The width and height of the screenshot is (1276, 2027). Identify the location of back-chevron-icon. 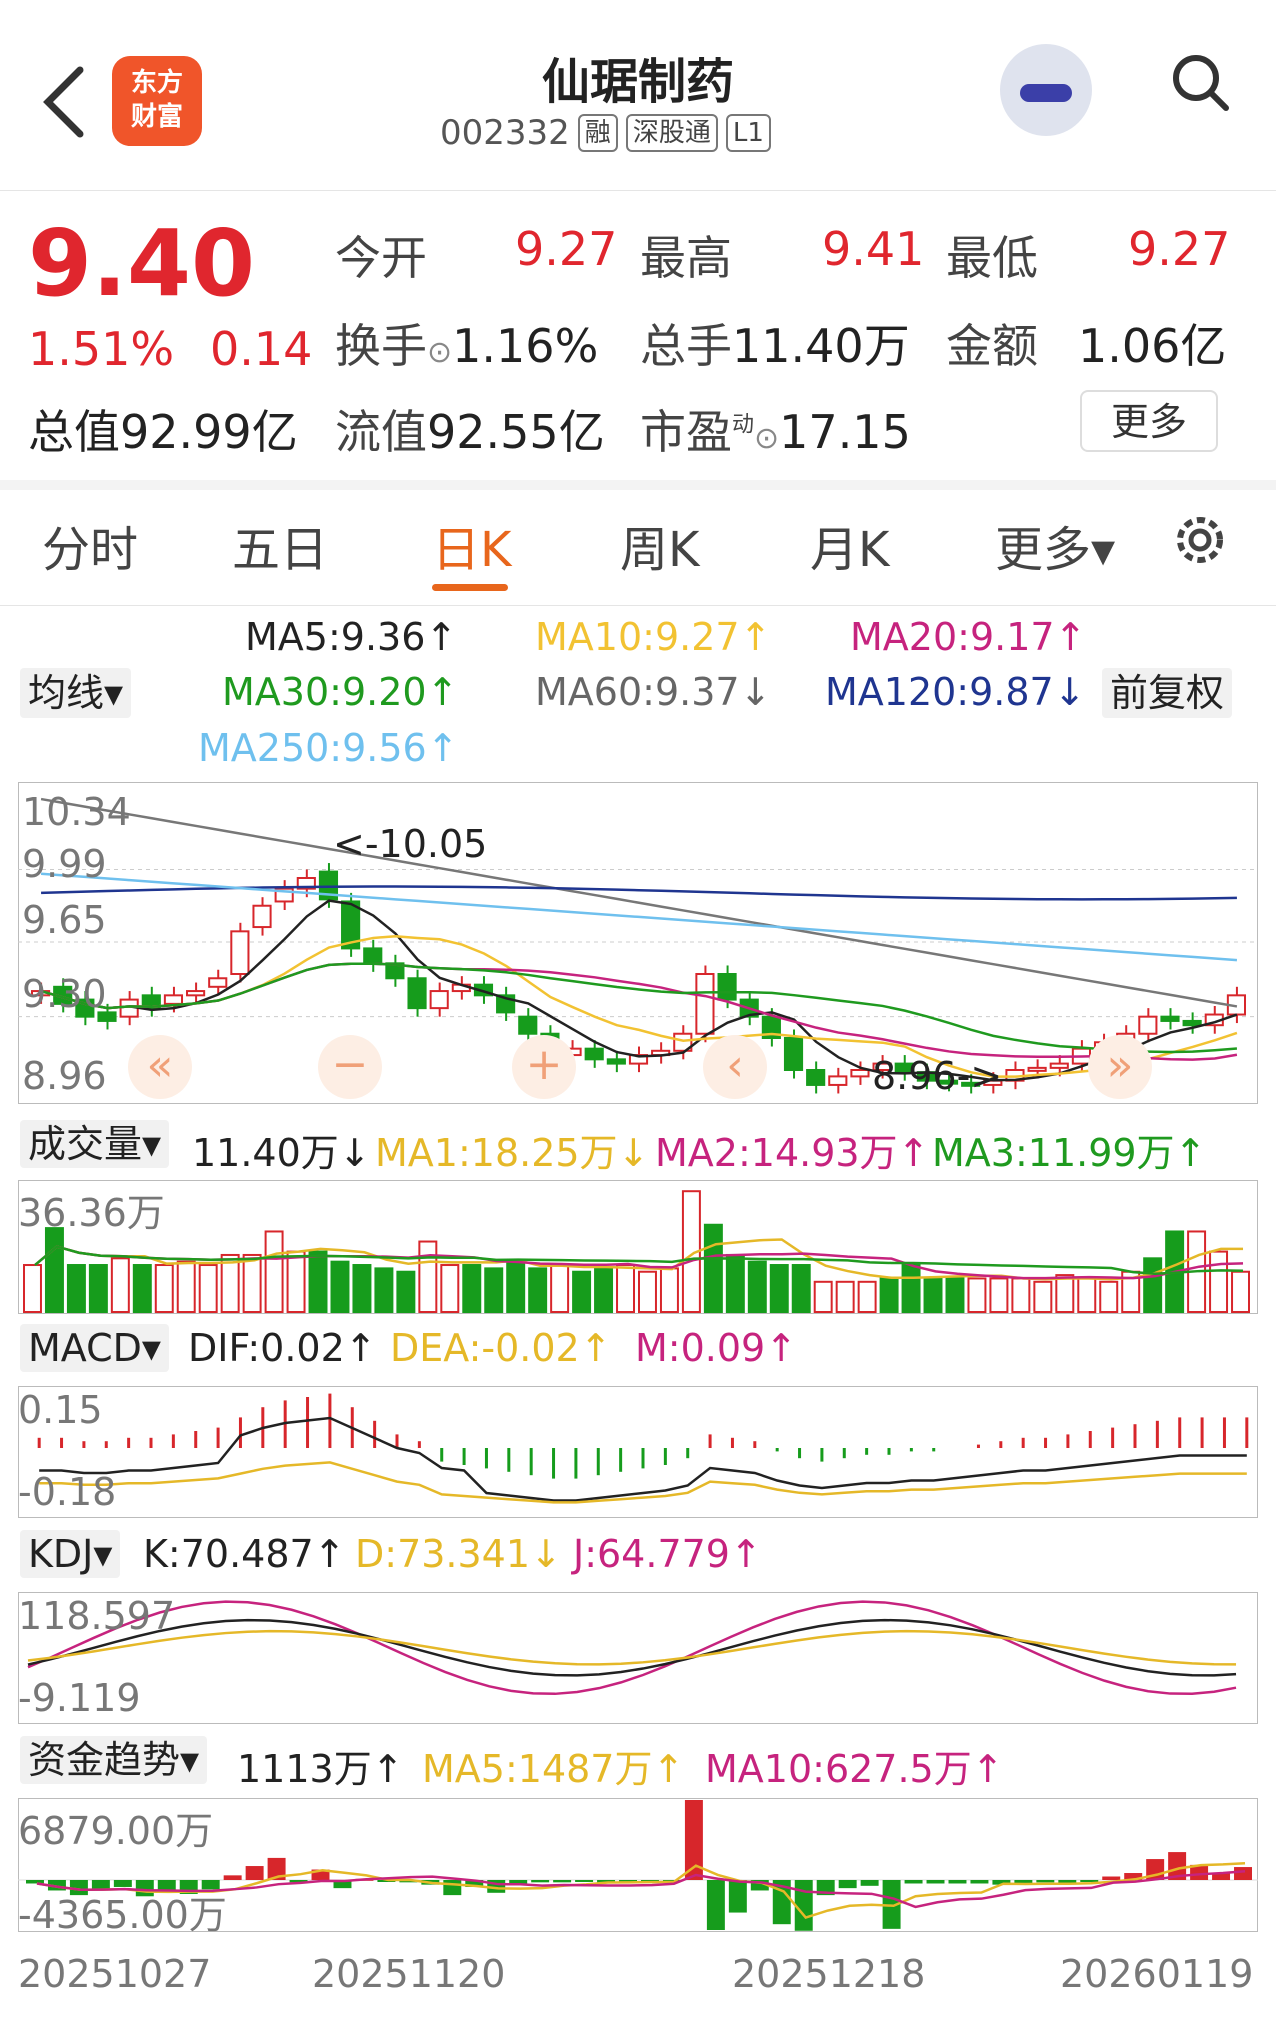
(63, 102).